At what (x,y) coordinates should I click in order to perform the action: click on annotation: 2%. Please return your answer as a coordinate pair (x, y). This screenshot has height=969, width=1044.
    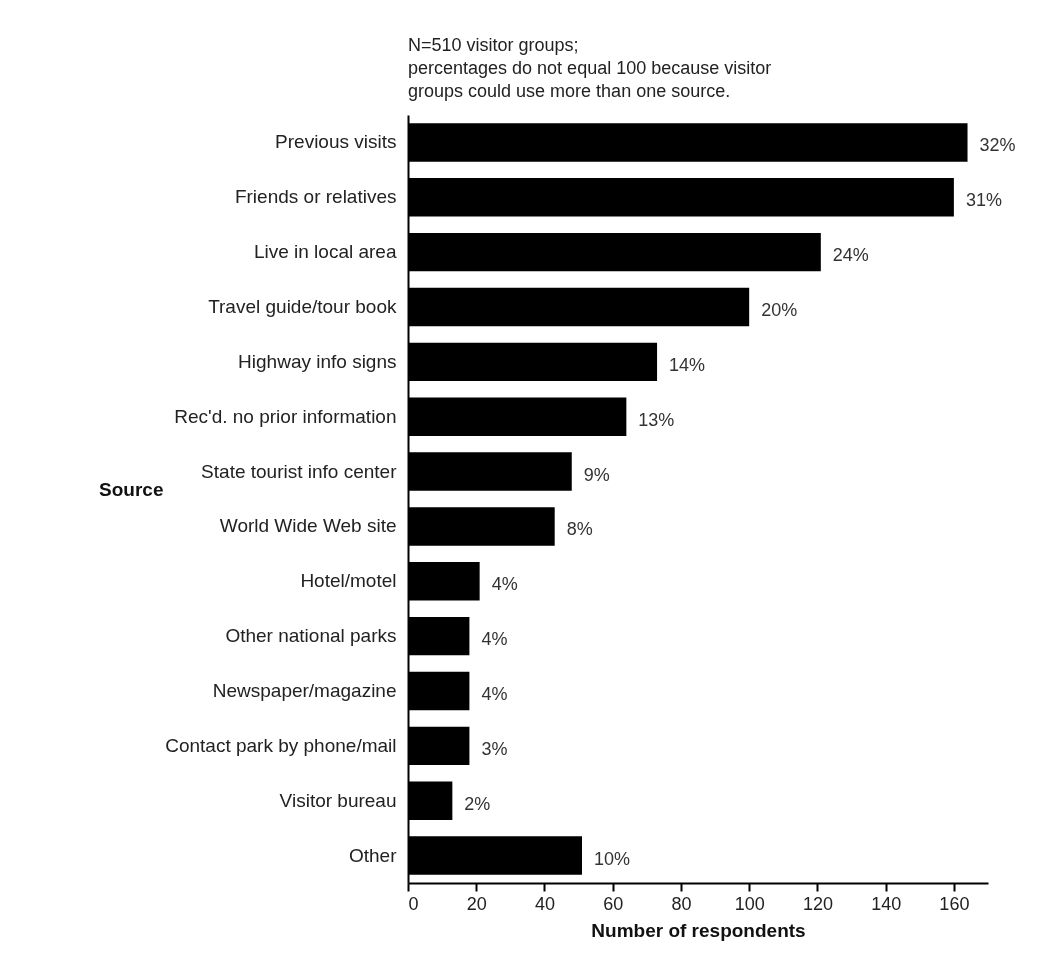
    Looking at the image, I should click on (477, 803).